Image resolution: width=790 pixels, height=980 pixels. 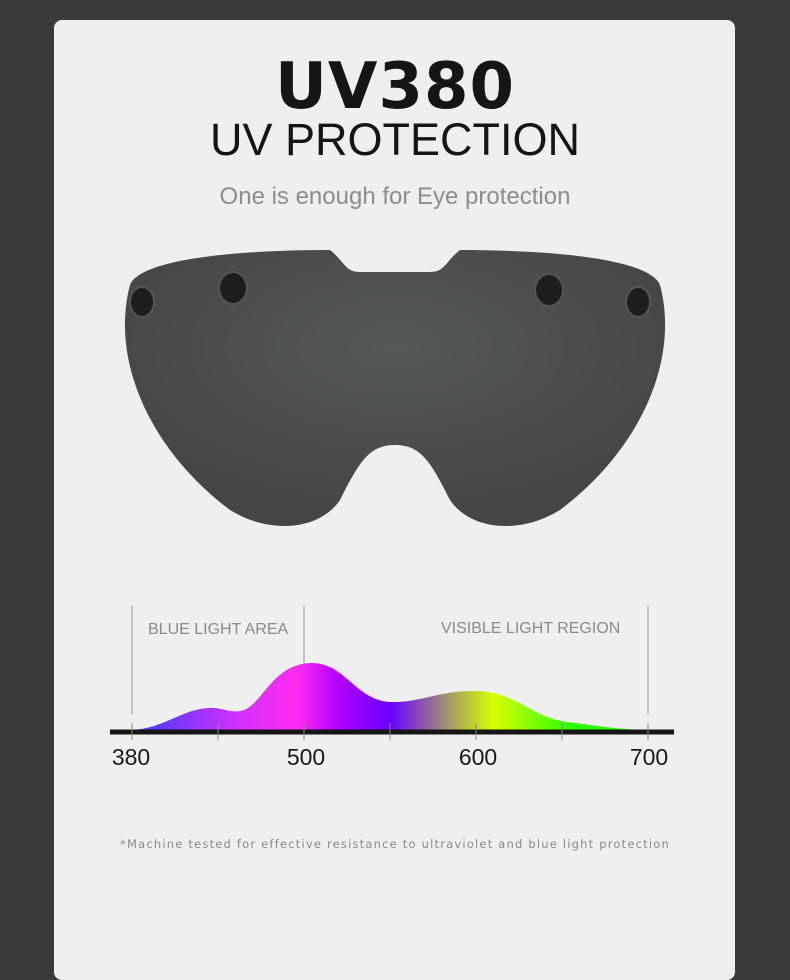 I want to click on tagline: One is enough for Eye protection, so click(x=395, y=196).